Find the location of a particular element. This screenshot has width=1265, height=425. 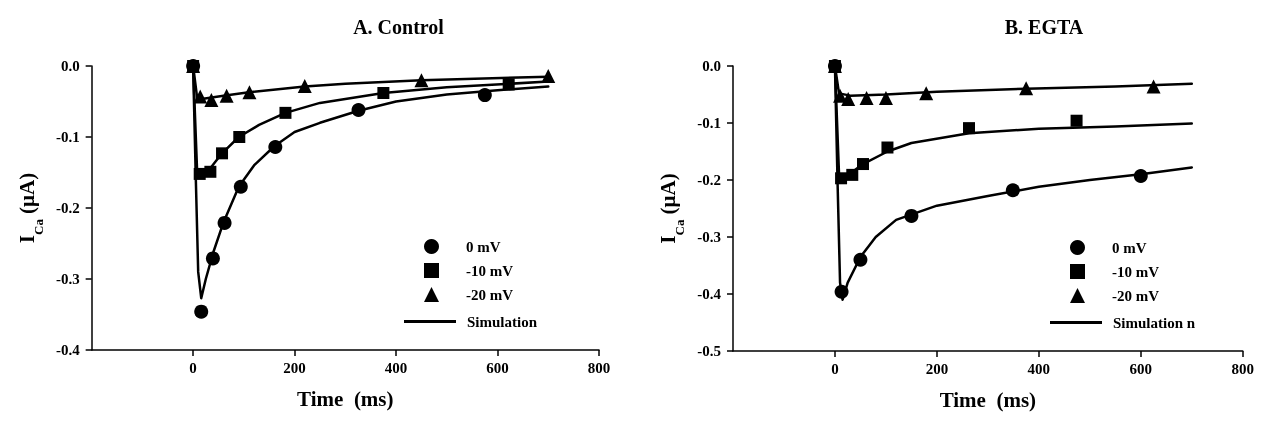

legend-label: Simulation n is located at coordinates (1154, 322).